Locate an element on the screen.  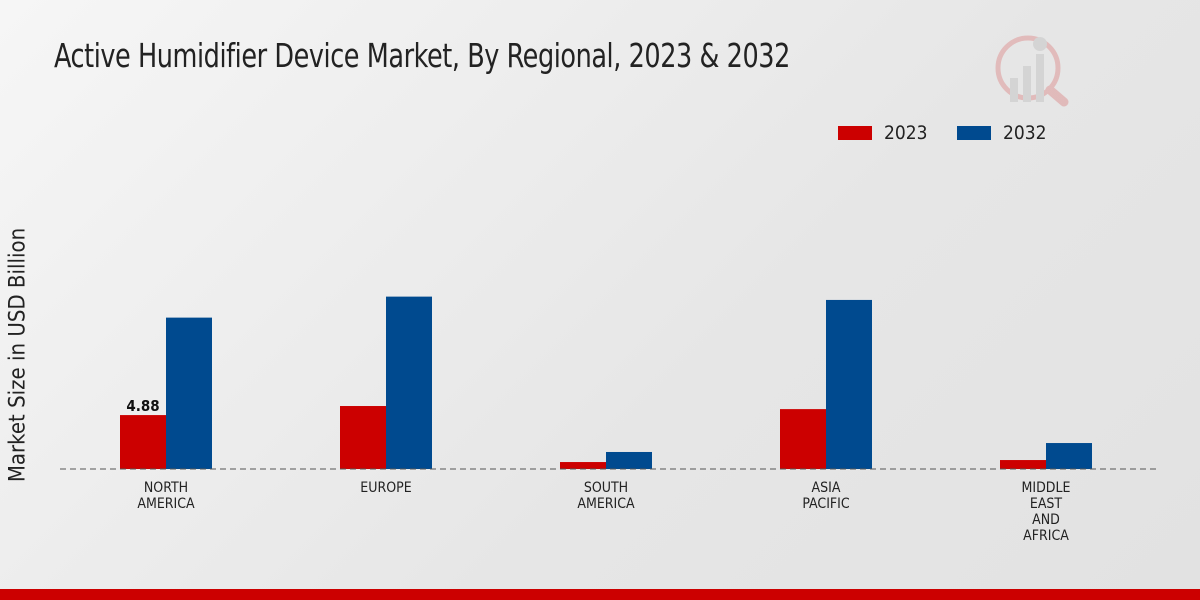
x-tick-label: EUROPE is located at coordinates (385, 488).